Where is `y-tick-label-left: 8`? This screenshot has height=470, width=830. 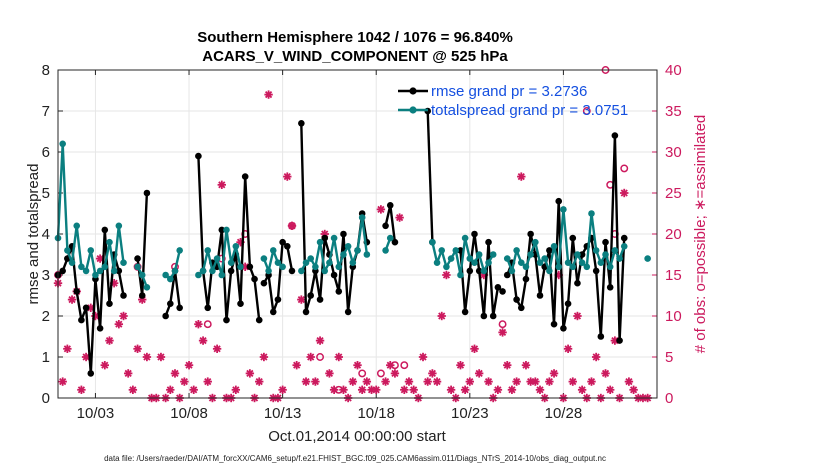
y-tick-label-left: 8 is located at coordinates (46, 70).